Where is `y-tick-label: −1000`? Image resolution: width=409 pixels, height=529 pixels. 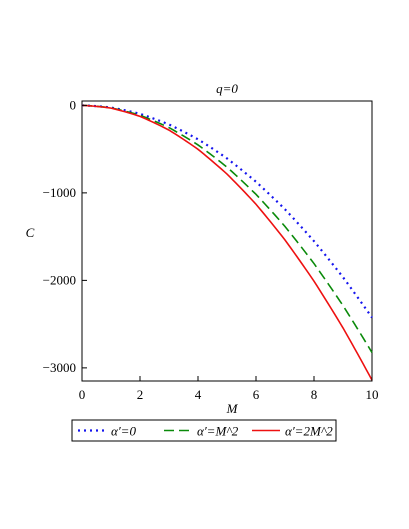 y-tick-label: −1000 is located at coordinates (59, 192).